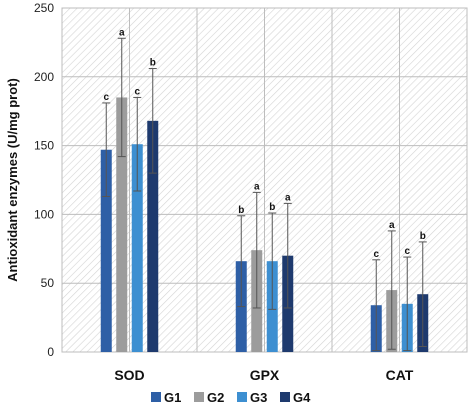 Image resolution: width=474 pixels, height=412 pixels. What do you see at coordinates (129, 375) in the screenshot?
I see `category-label: SOD` at bounding box center [129, 375].